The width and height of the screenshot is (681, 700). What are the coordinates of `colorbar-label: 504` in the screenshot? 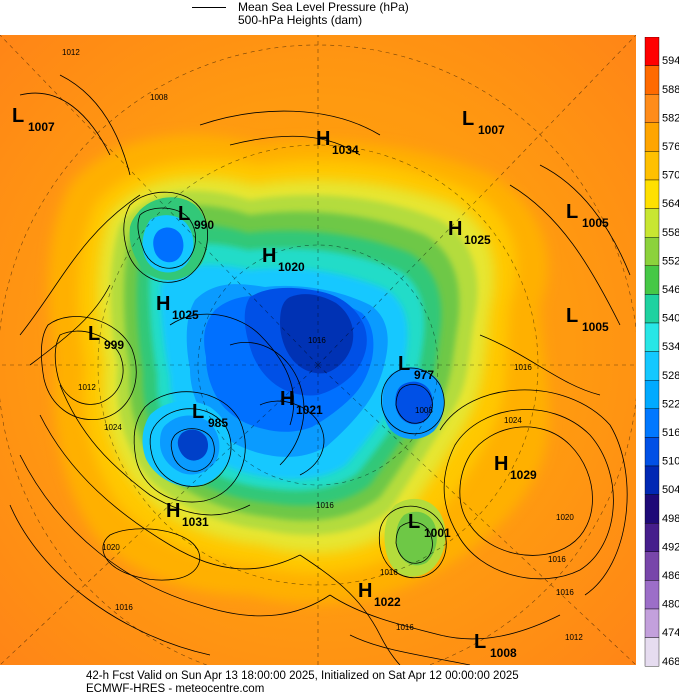 It's located at (670, 490).